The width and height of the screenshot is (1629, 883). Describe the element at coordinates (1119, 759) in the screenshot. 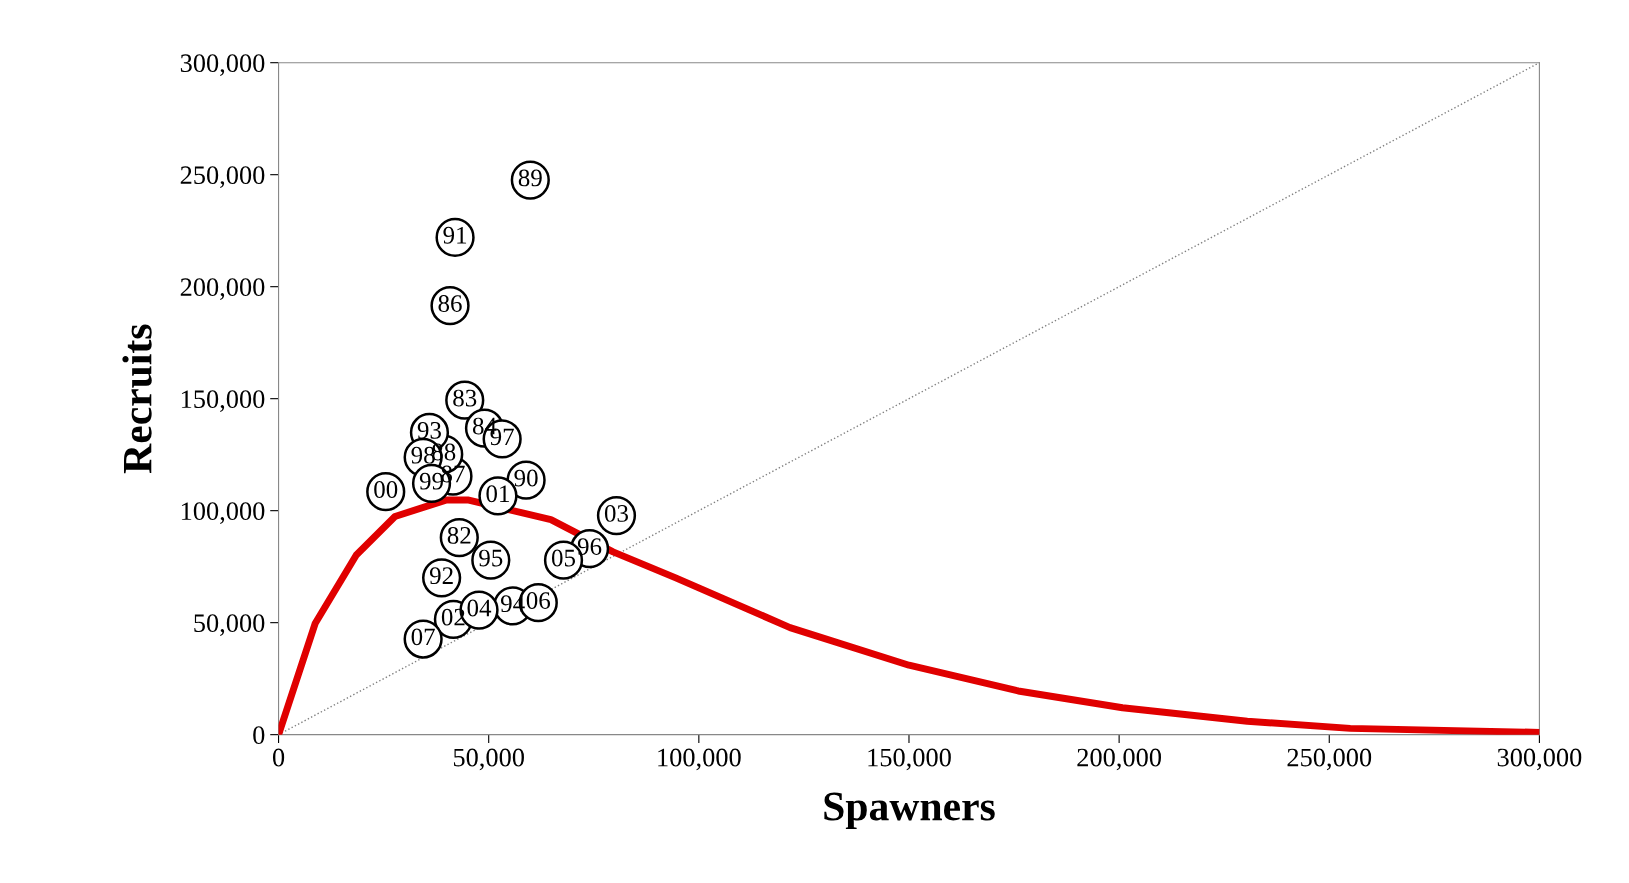

I see `x-tick-label: 200,000` at that location.